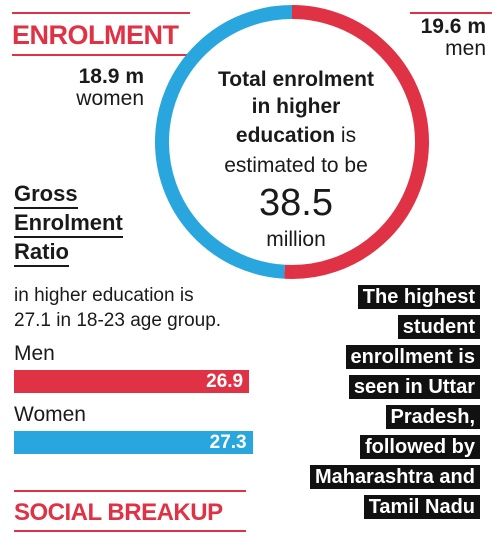  Describe the element at coordinates (104, 295) in the screenshot. I see `ger-description-line1: in higher education is` at that location.